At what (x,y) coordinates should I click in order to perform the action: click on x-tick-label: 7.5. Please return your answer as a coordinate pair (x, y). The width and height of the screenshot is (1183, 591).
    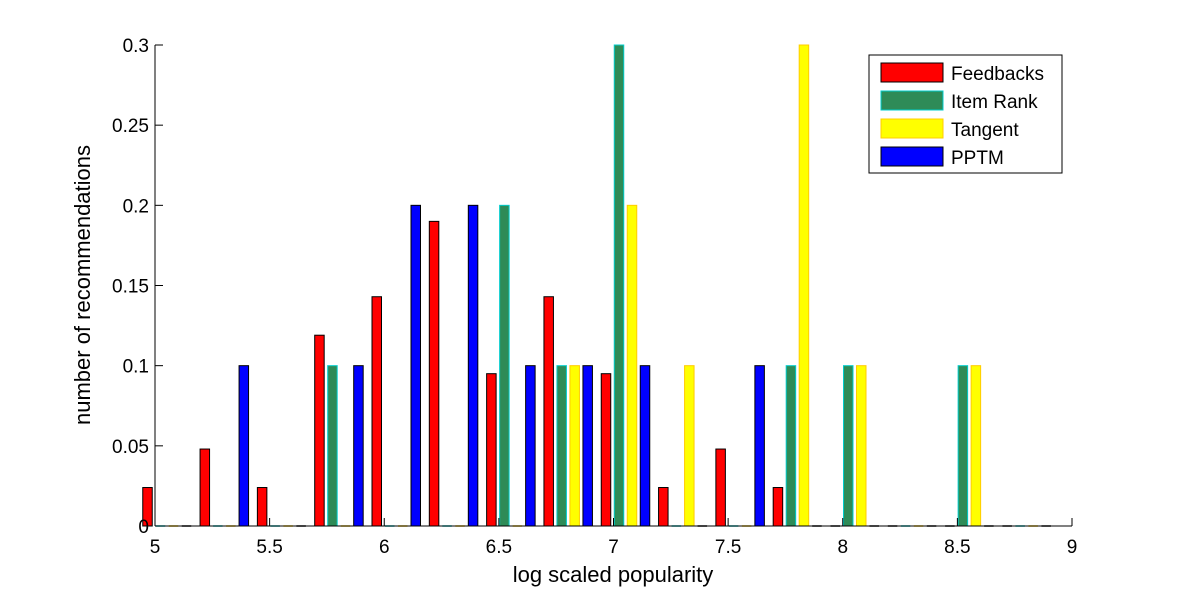
    Looking at the image, I should click on (728, 547).